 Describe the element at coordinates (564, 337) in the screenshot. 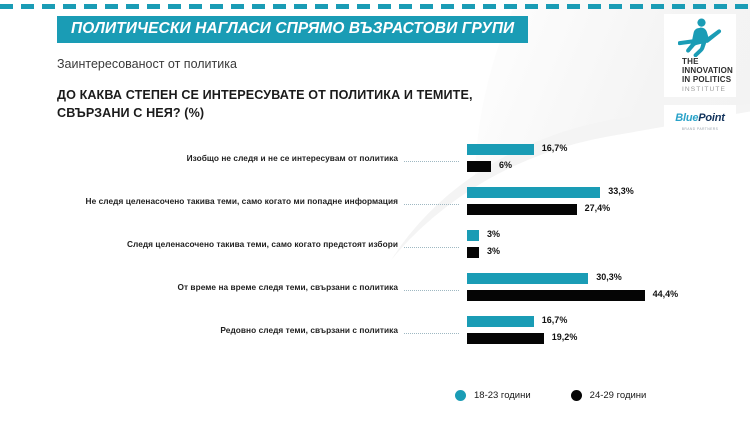

I see `bar-value-label: 19,2%` at that location.